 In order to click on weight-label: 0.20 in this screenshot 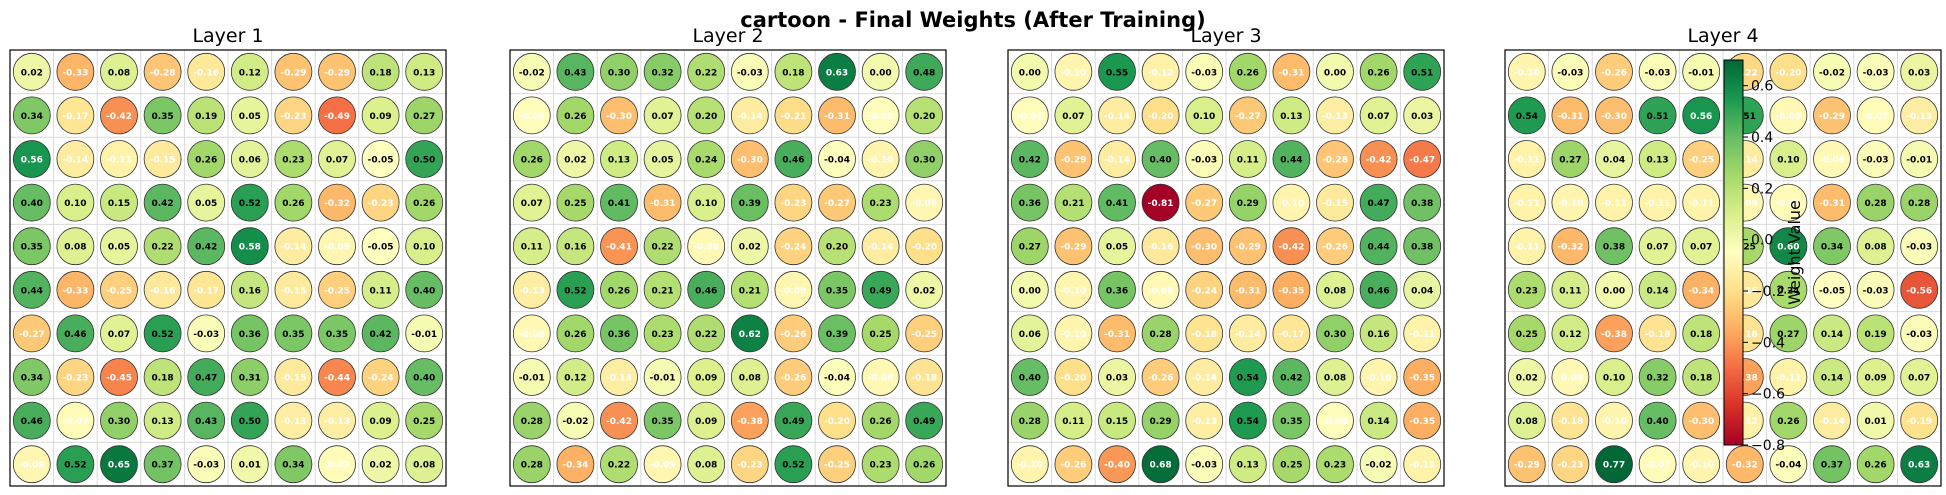, I will do `click(837, 248)`.